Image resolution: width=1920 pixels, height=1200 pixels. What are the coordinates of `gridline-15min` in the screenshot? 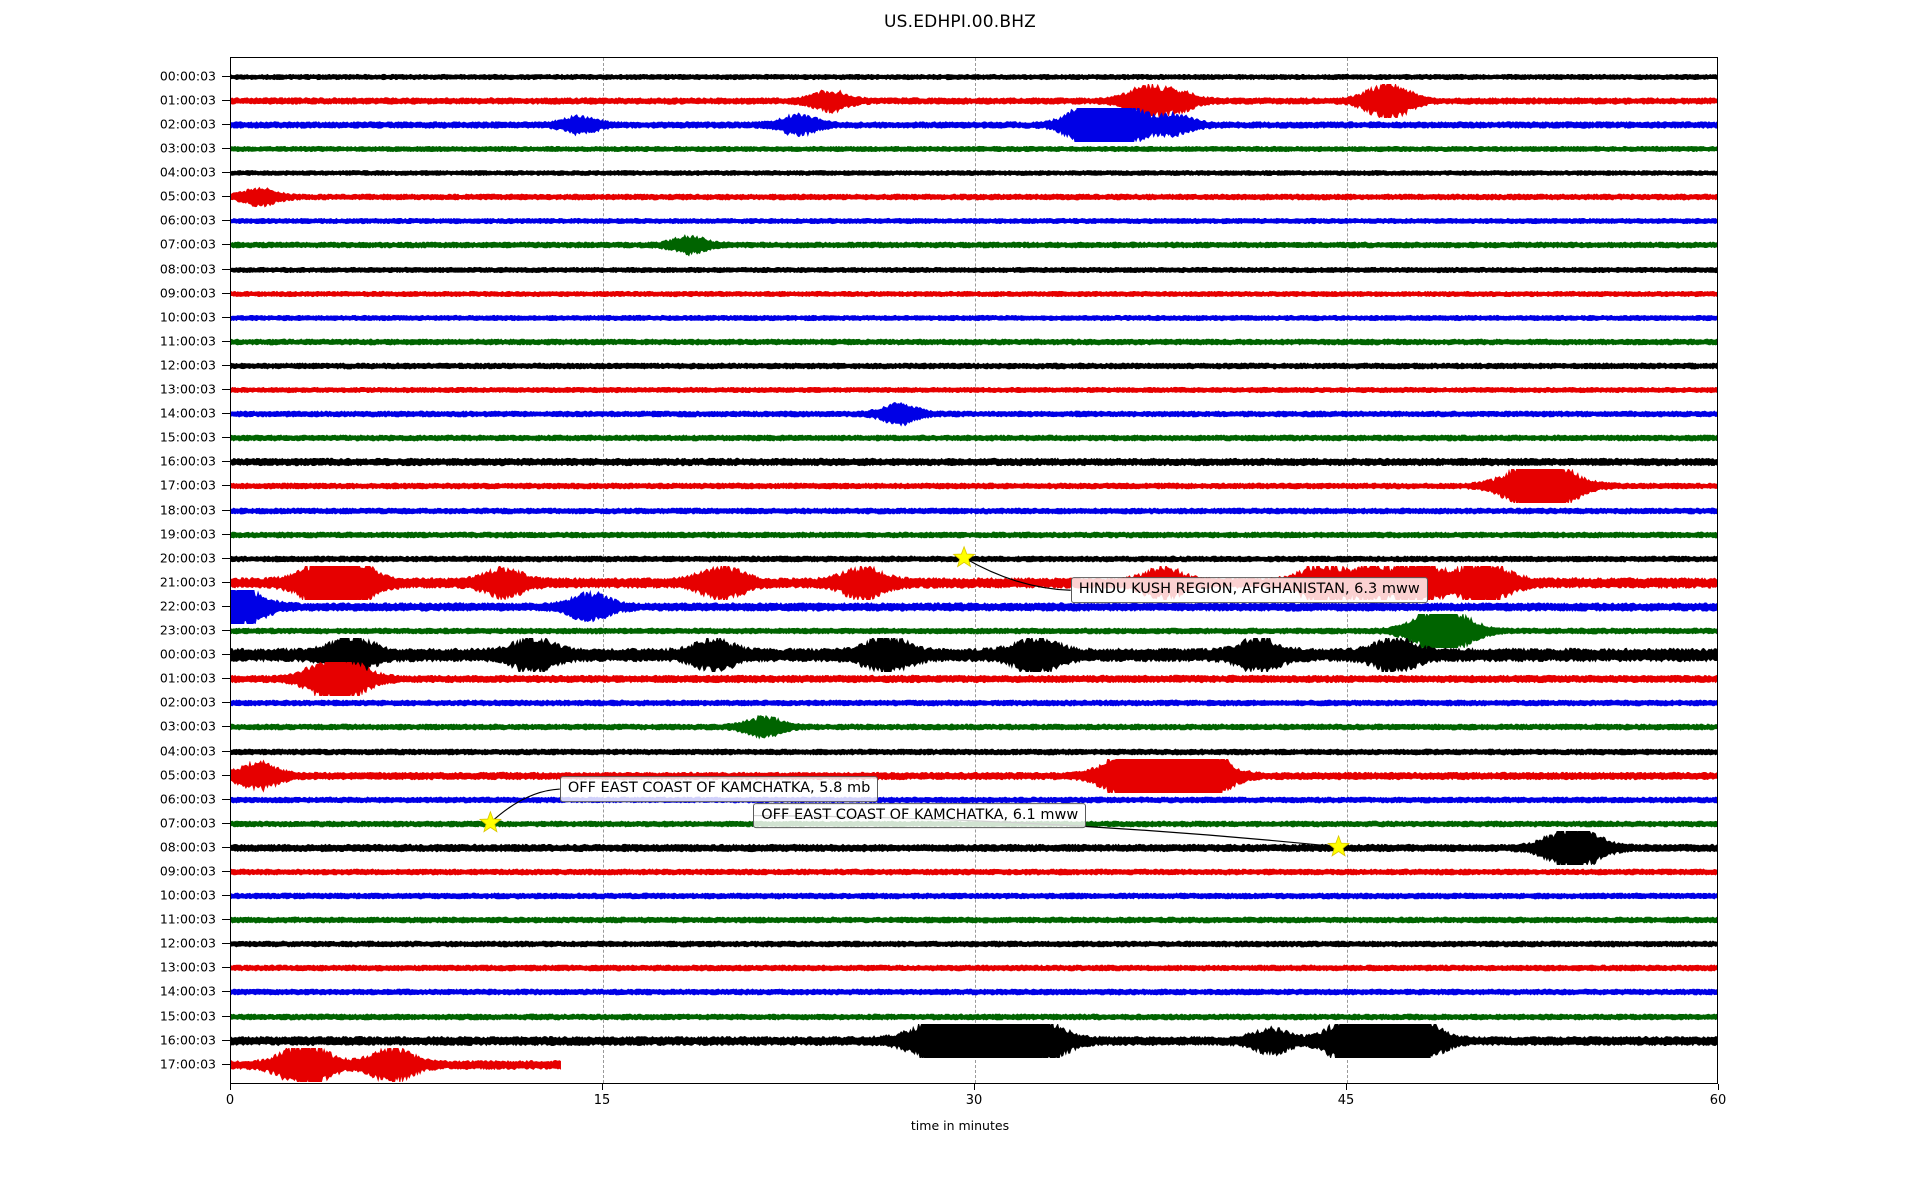 It's located at (603, 570).